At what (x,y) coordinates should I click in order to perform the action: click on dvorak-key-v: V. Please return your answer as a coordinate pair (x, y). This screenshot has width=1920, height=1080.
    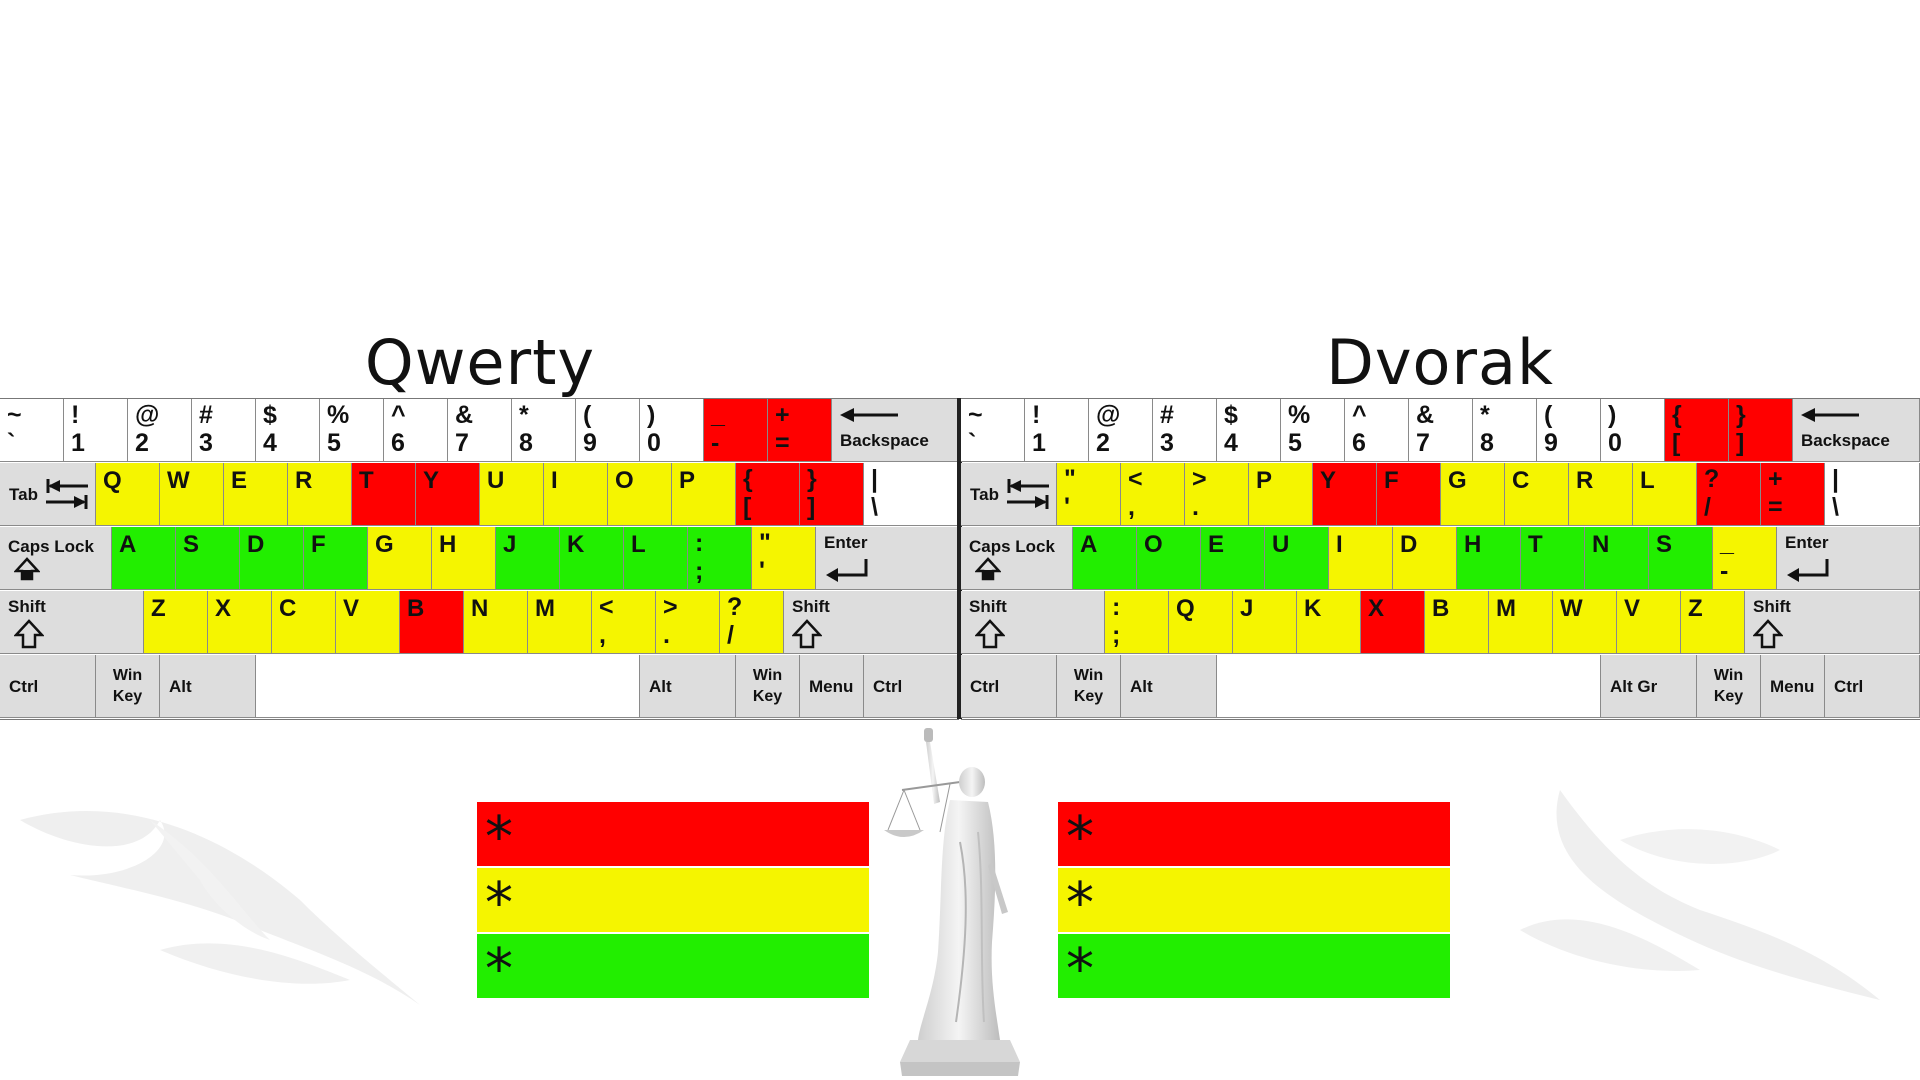
    Looking at the image, I should click on (1649, 622).